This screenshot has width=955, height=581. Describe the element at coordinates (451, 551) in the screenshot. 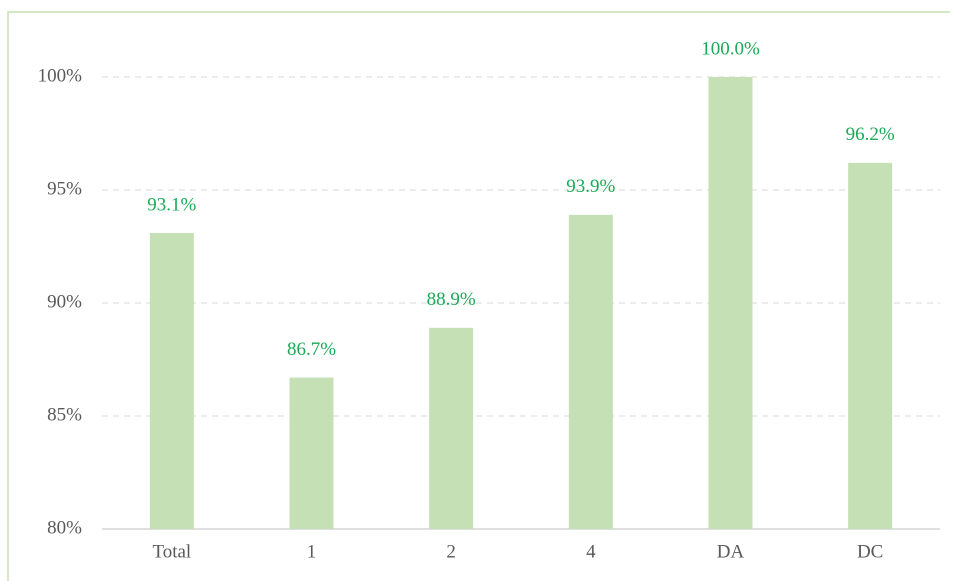

I see `x-tick-label: 2` at that location.